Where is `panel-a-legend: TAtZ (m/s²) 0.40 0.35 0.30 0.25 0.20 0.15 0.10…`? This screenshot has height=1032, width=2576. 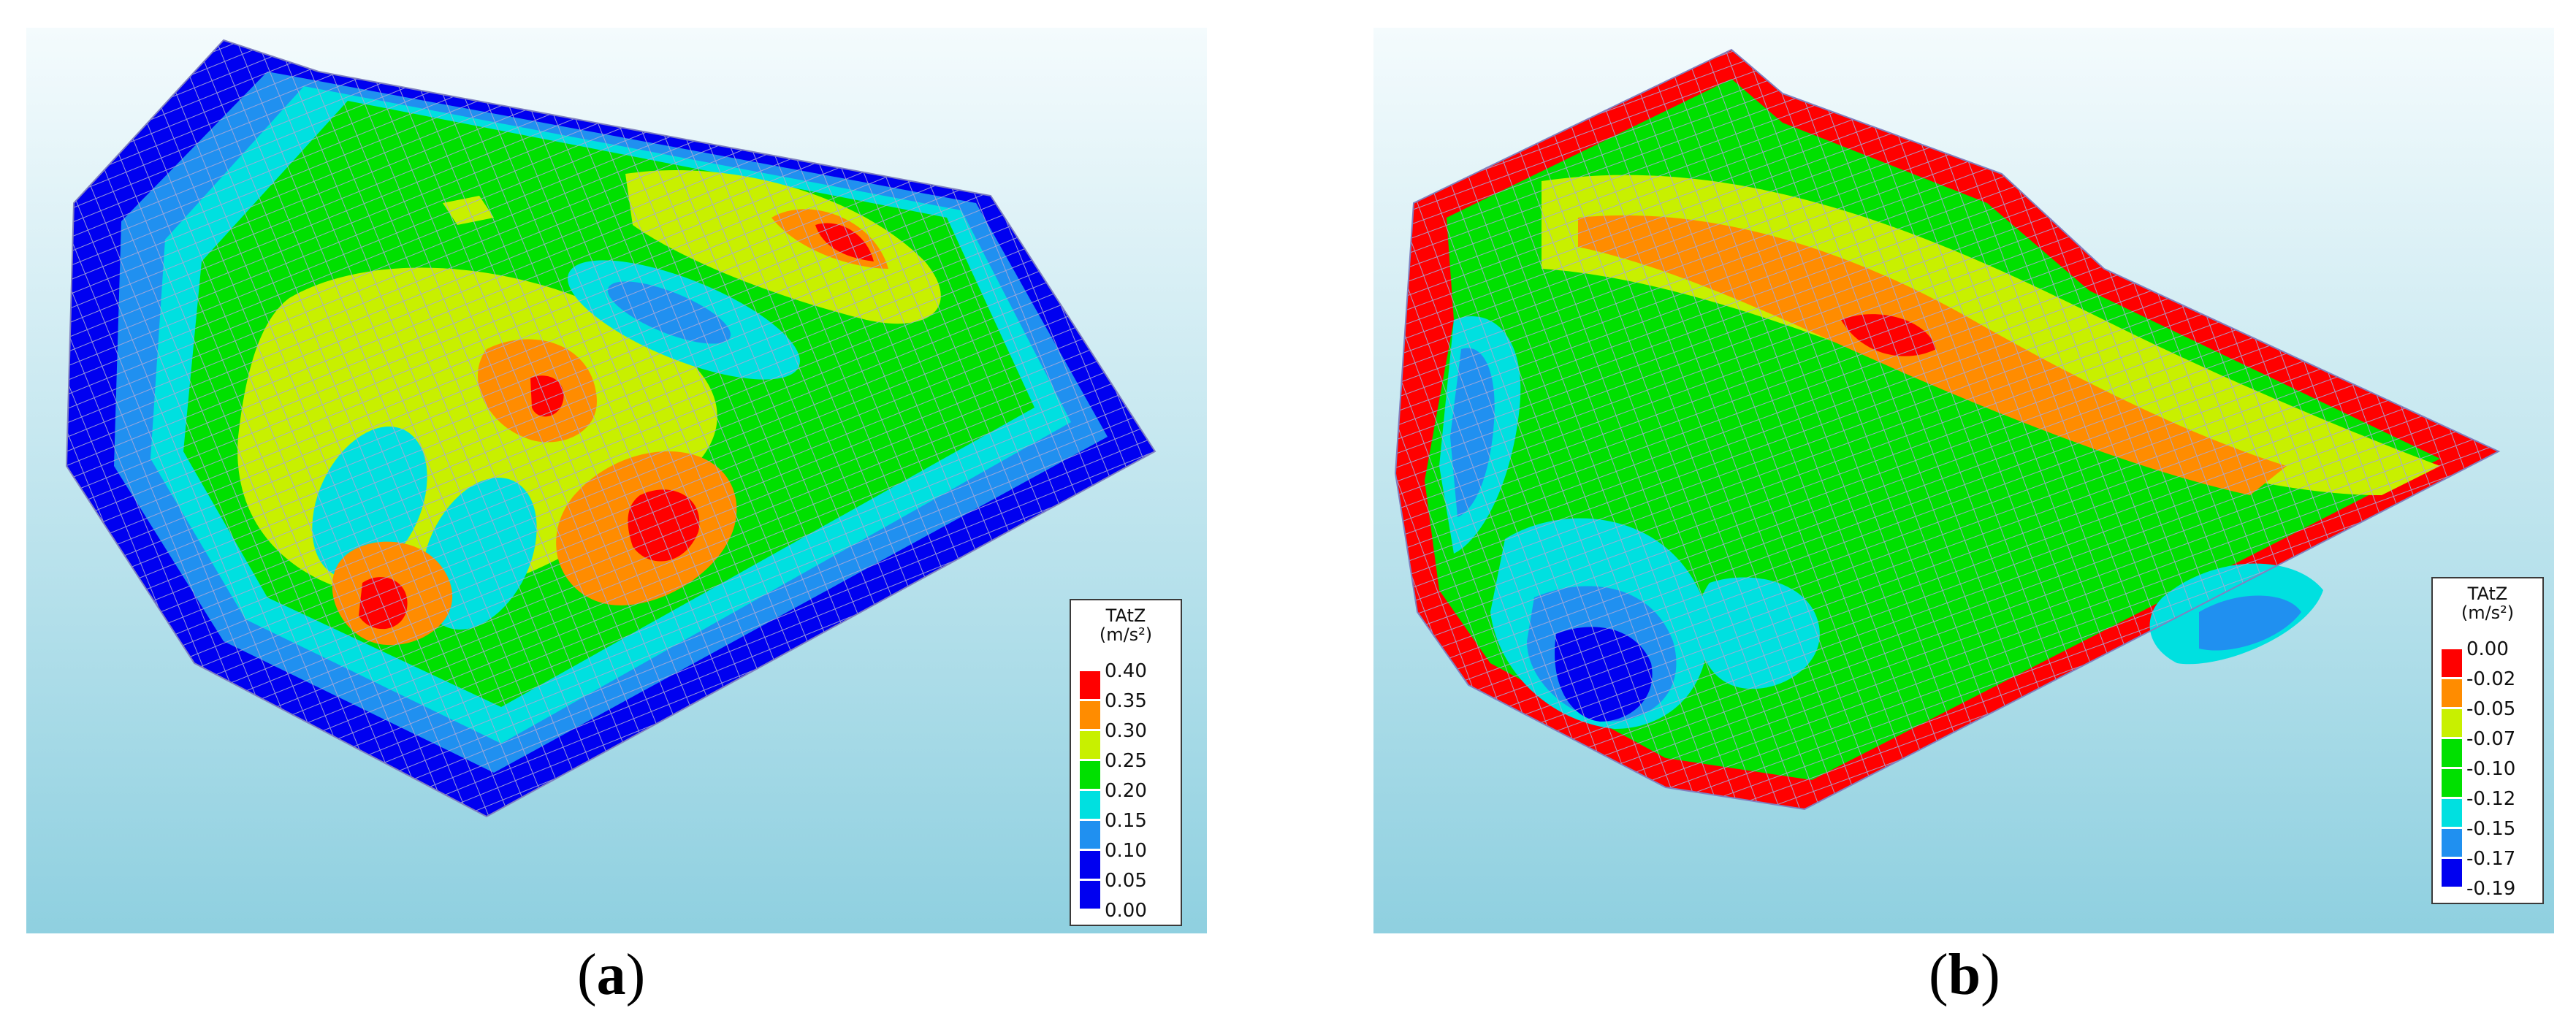 panel-a-legend: TAtZ (m/s²) 0.40 0.35 0.30 0.25 0.20 0.15 0.10… is located at coordinates (1126, 762).